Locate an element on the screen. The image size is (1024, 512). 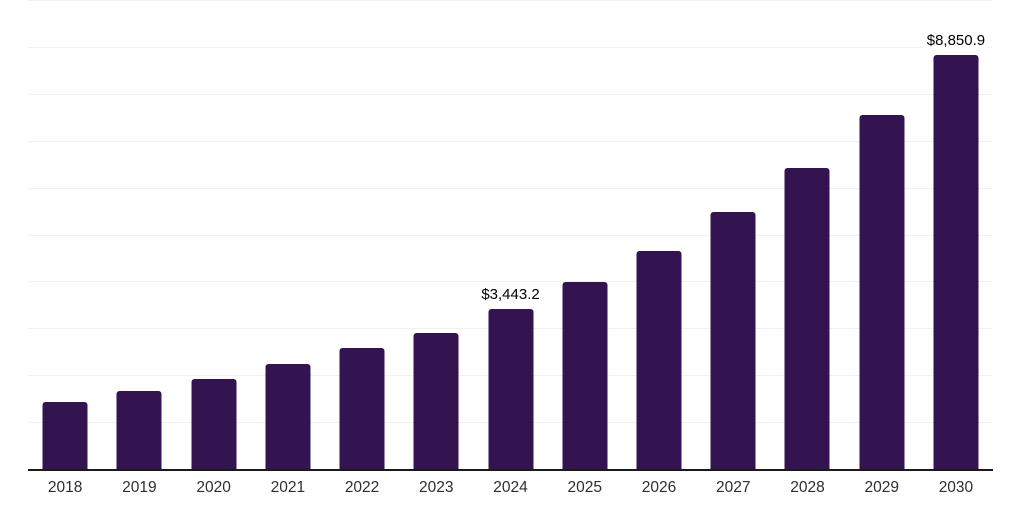
data-label-2024: $3,443.2 is located at coordinates (510, 294).